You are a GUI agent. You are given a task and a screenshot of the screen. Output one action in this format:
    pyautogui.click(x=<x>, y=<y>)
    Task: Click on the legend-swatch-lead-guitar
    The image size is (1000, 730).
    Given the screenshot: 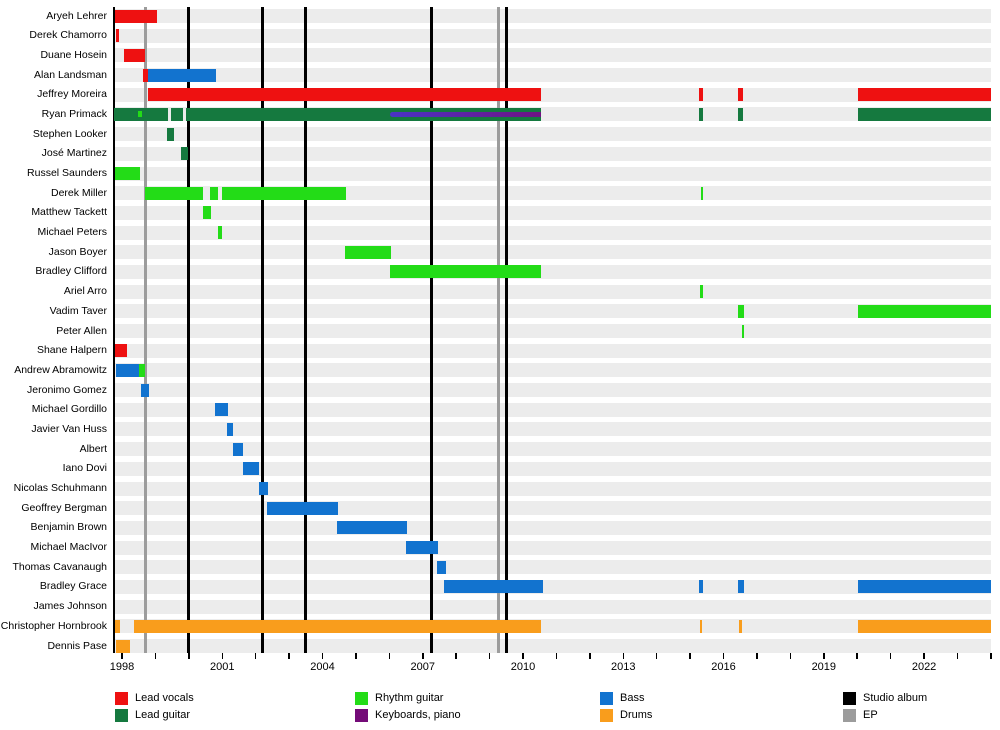 What is the action you would take?
    pyautogui.click(x=121, y=715)
    